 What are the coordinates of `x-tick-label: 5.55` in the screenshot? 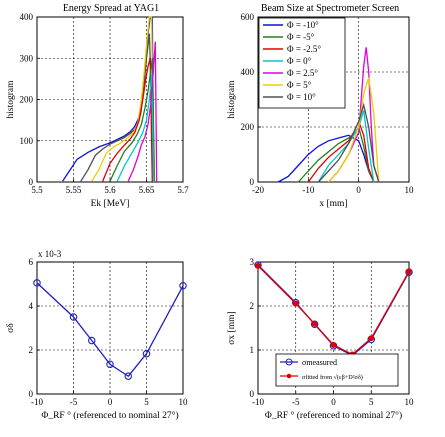 It's located at (74, 190).